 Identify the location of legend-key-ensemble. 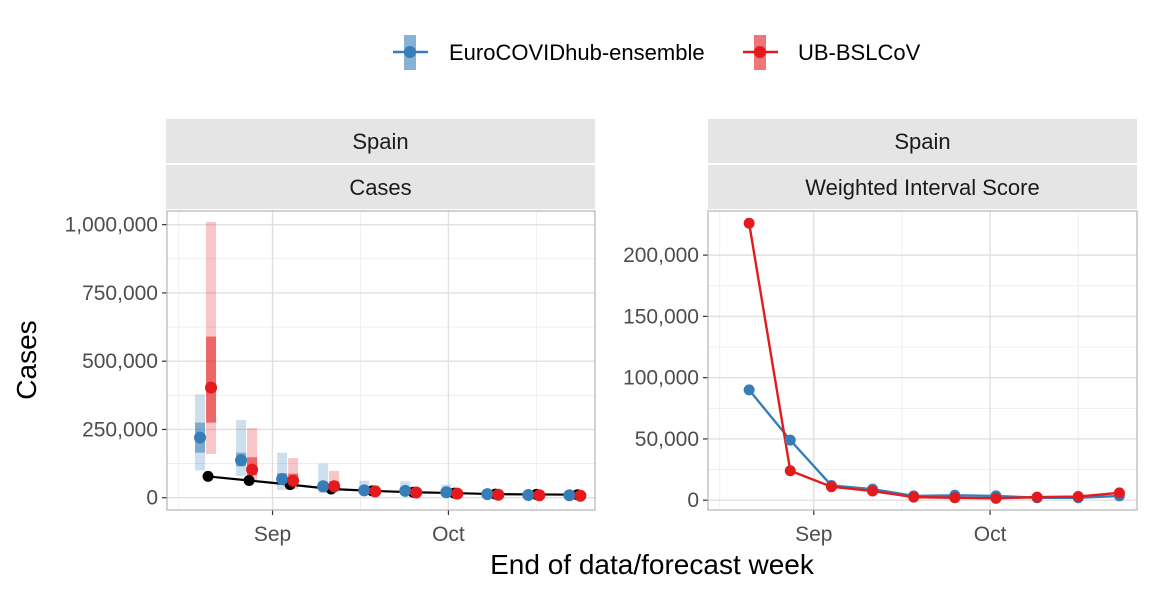
(410, 52).